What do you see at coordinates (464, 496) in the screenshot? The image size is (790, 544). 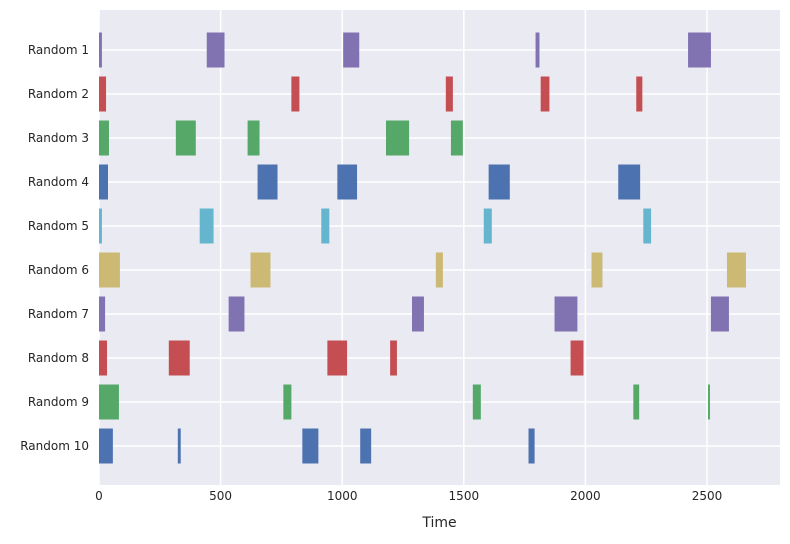 I see `x-tick-label: 1500` at bounding box center [464, 496].